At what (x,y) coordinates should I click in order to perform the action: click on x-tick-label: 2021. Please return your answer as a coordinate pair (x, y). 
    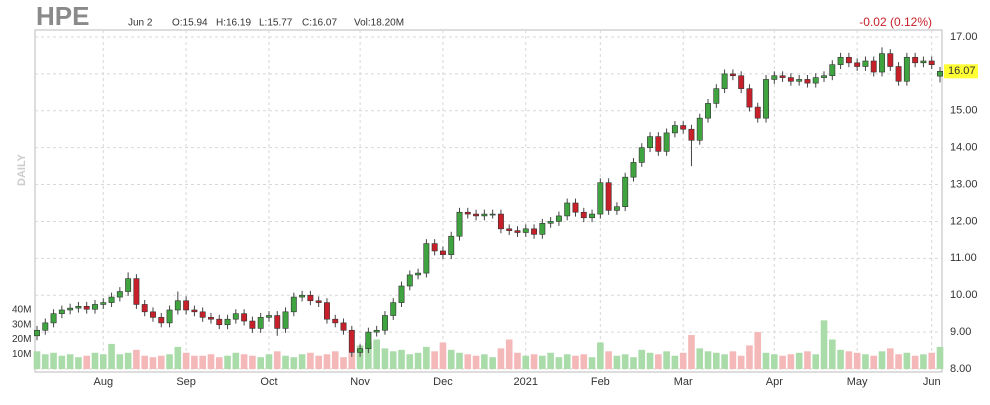
    Looking at the image, I should click on (526, 382).